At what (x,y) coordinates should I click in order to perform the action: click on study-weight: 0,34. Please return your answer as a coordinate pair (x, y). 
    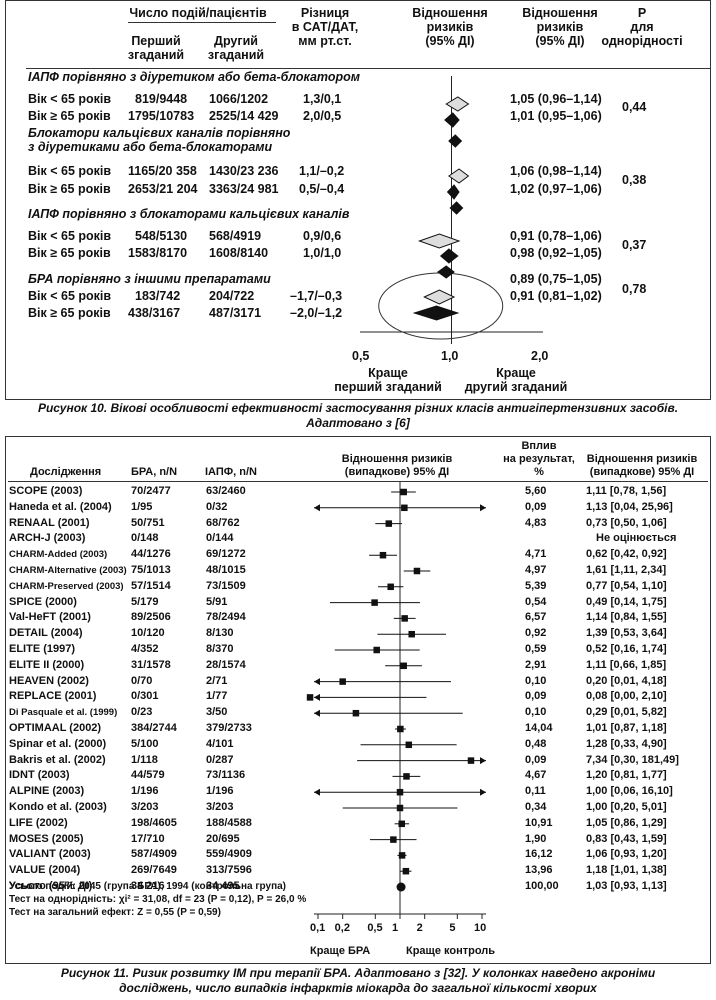
    Looking at the image, I should click on (536, 807).